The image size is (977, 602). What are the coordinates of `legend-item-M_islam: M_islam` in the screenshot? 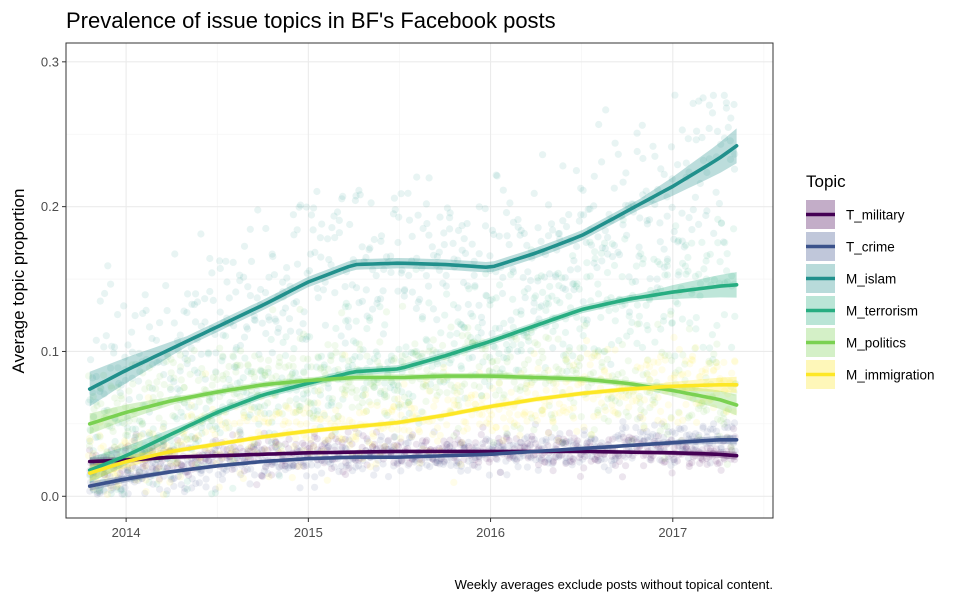 It's located at (851, 278).